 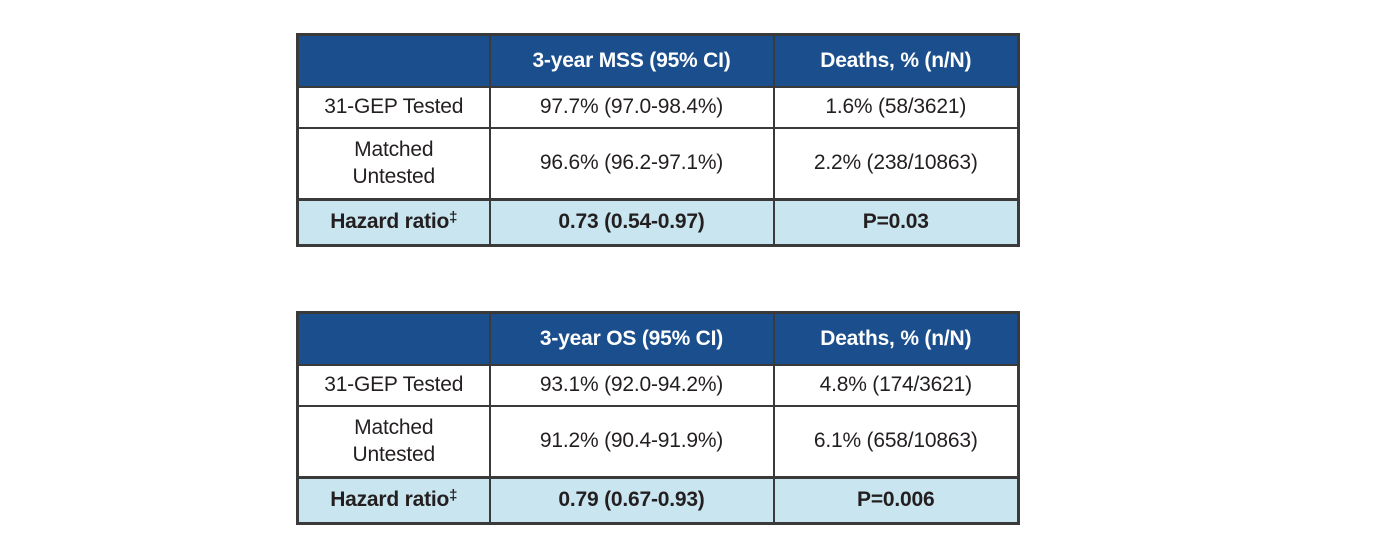 What do you see at coordinates (393, 107) in the screenshot?
I see `mss-tested-label: 31-GEP Tested` at bounding box center [393, 107].